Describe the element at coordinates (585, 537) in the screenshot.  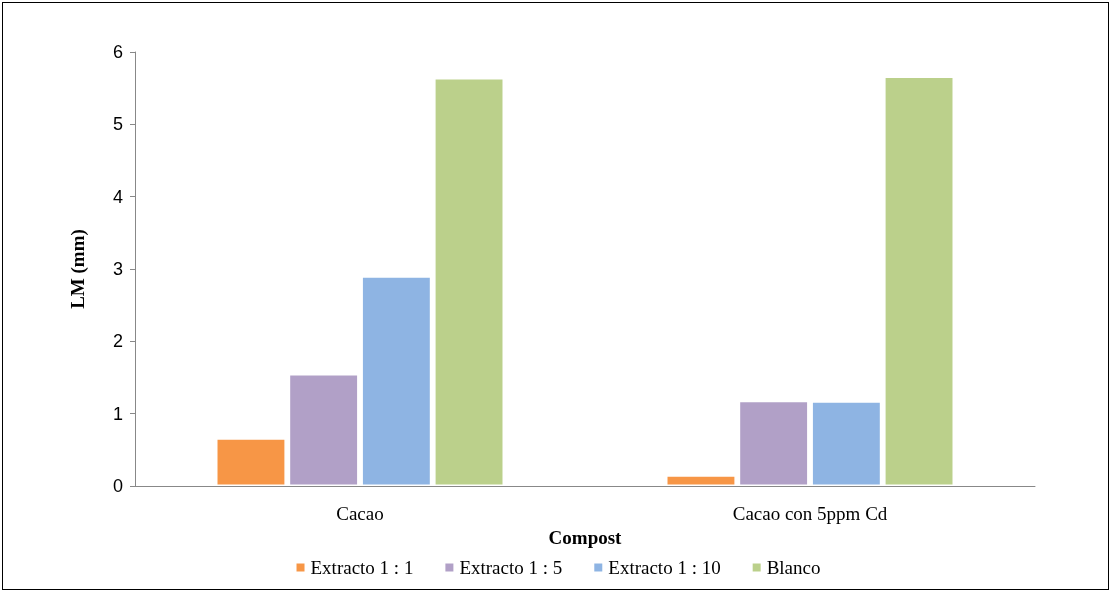
I see `x-axis-title: Compost` at that location.